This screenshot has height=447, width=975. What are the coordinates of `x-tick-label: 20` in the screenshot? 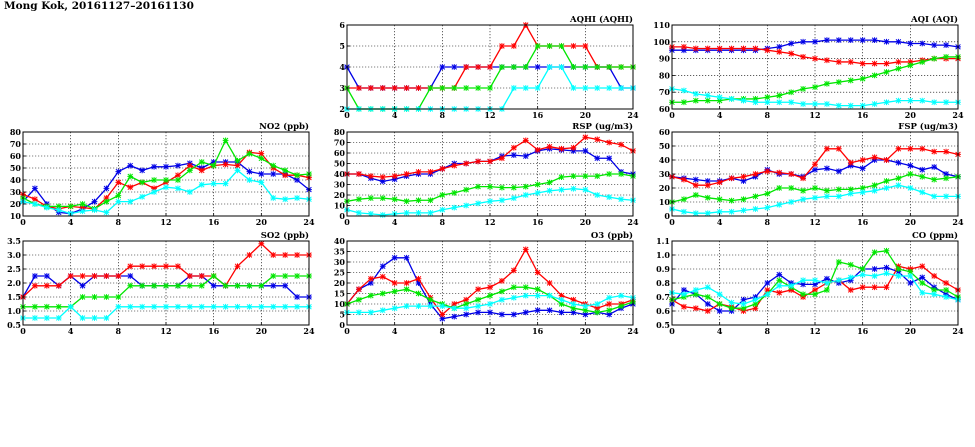 It's located at (262, 331).